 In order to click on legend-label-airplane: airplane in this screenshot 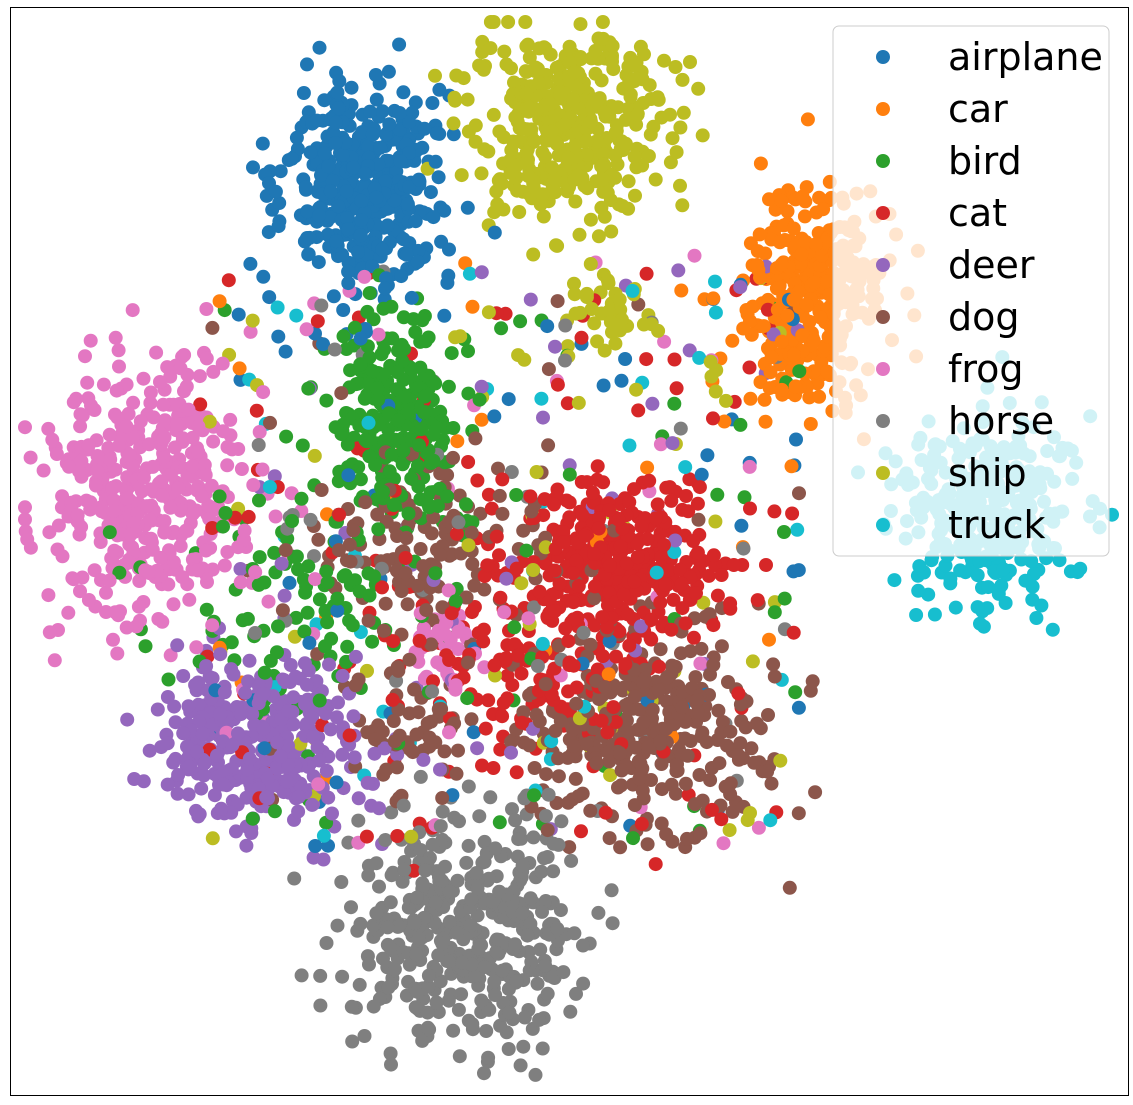, I will do `click(1025, 57)`.